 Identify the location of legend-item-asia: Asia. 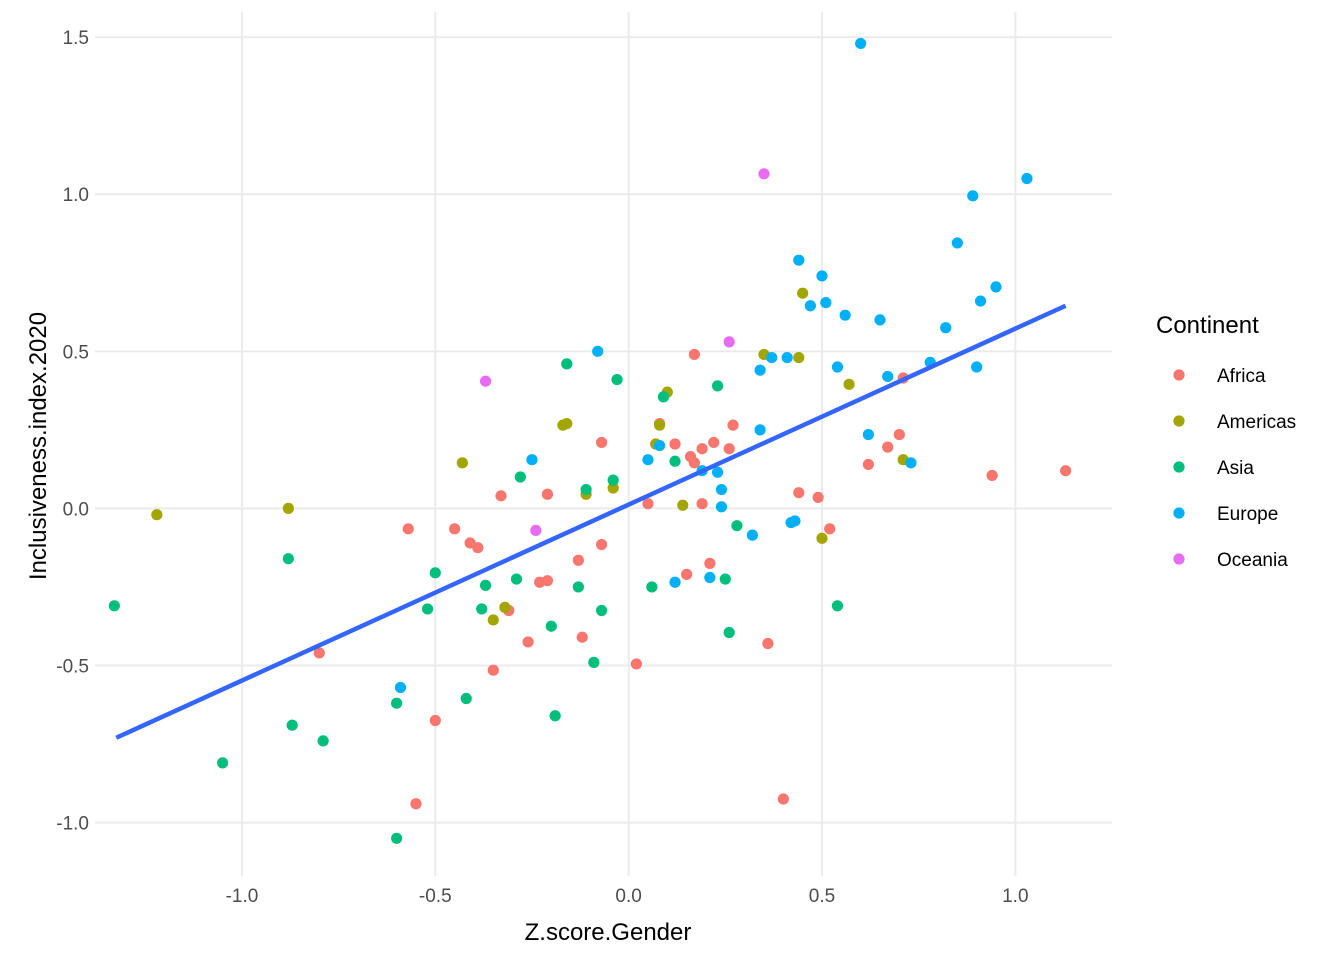
(1213, 468).